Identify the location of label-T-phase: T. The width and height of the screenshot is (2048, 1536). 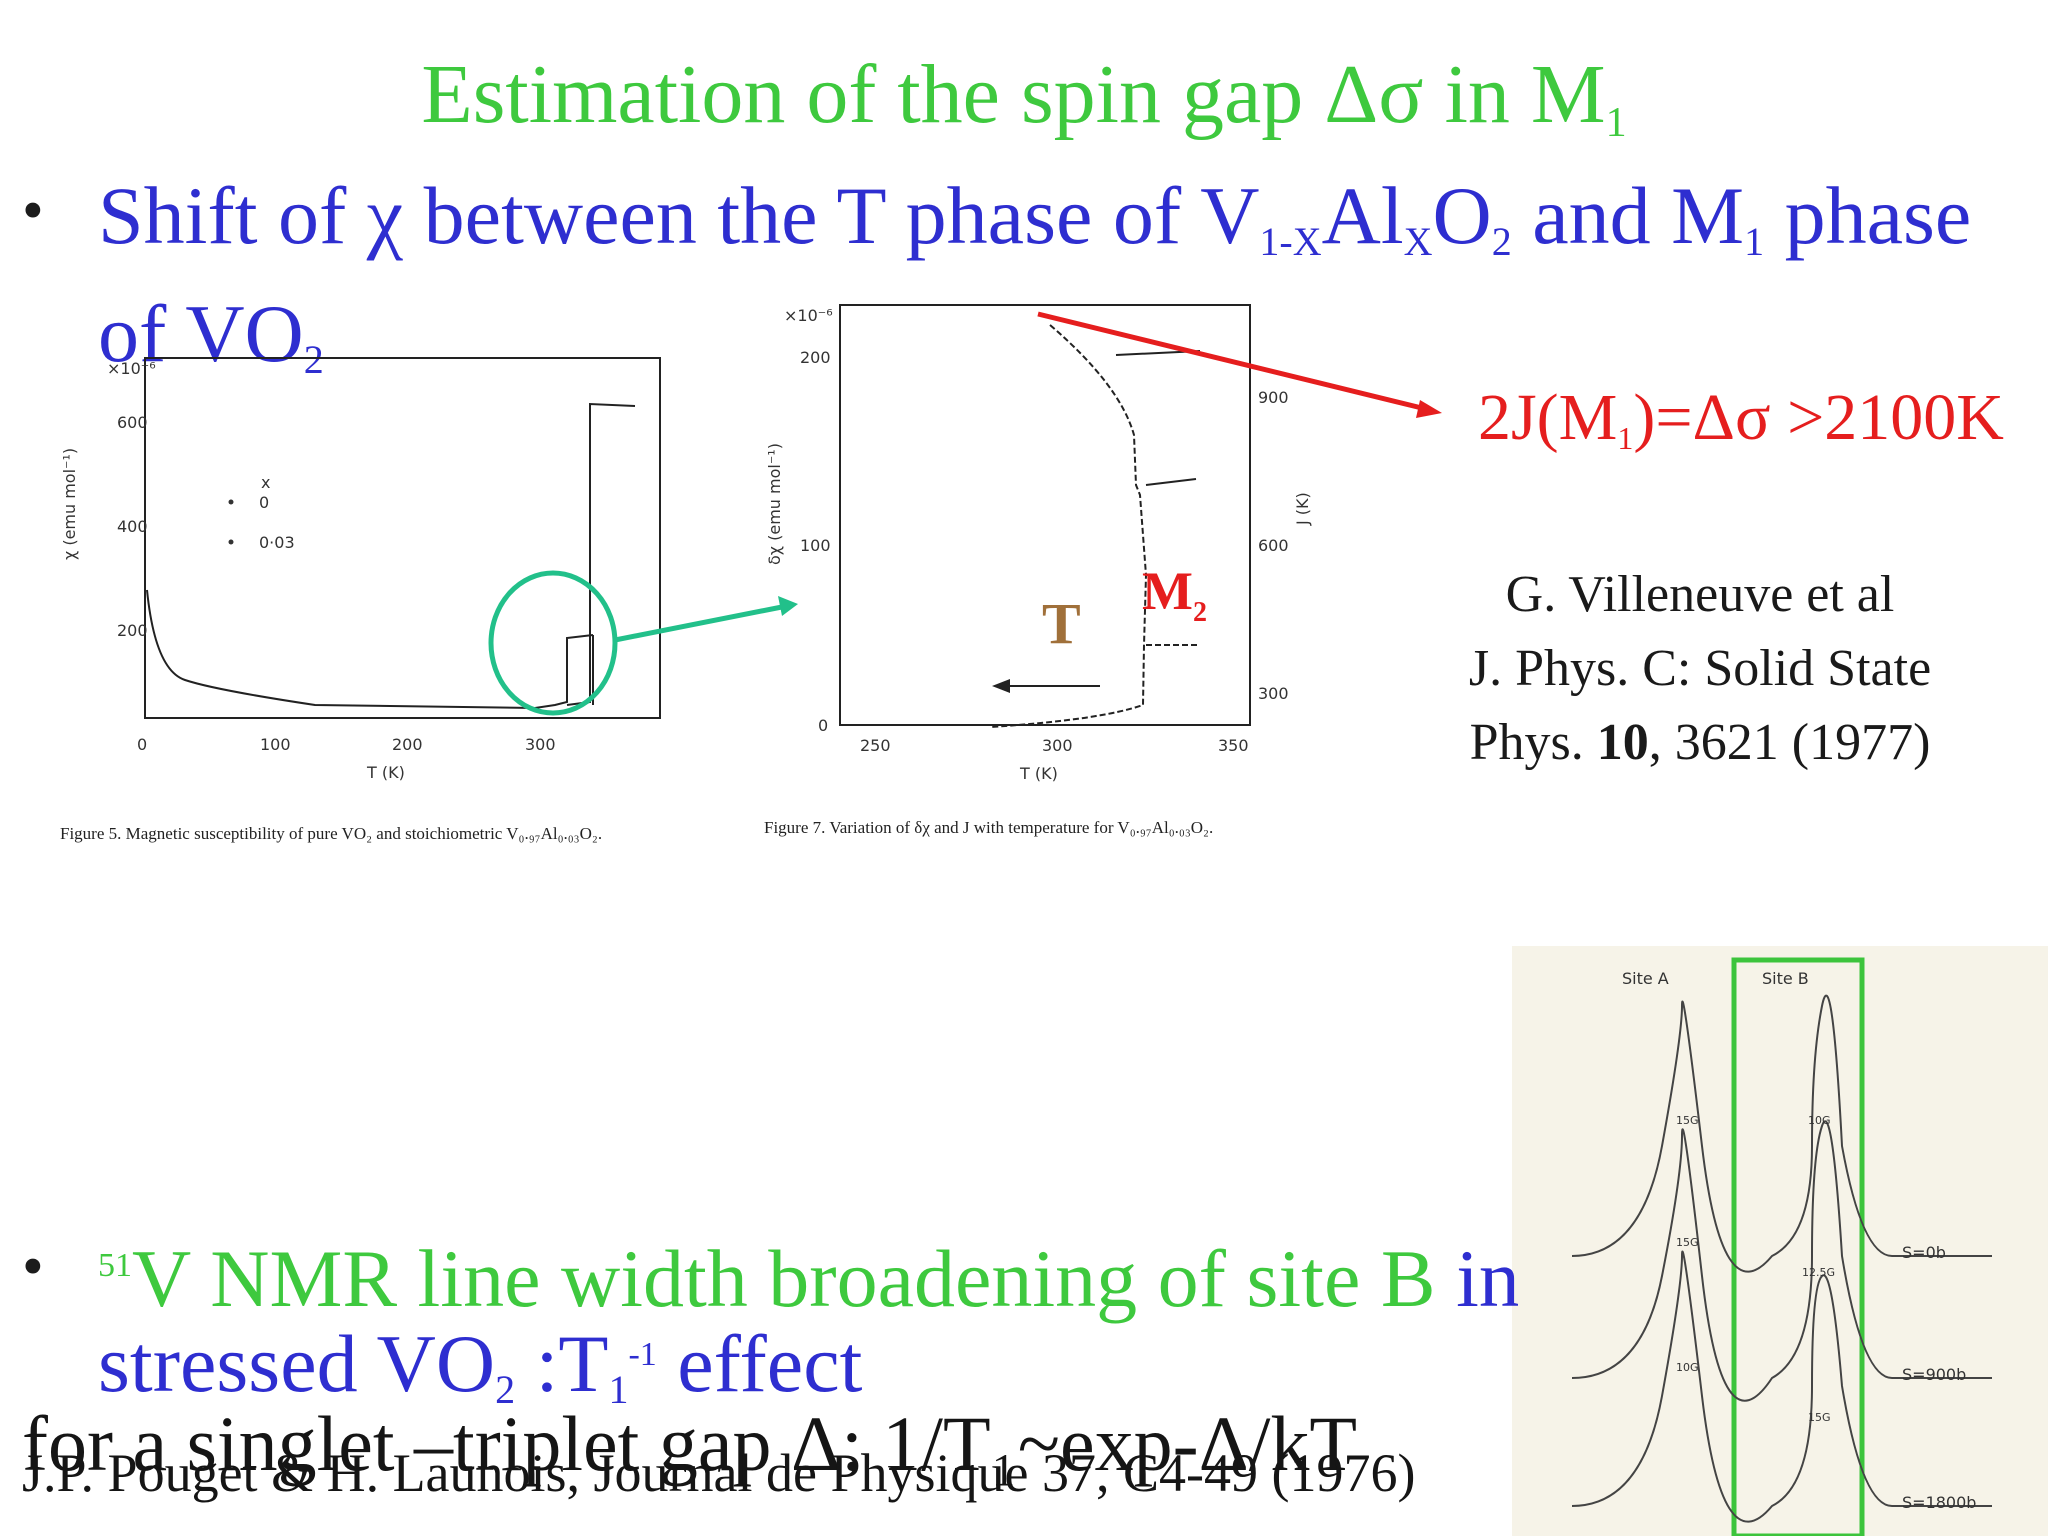
(1061, 623).